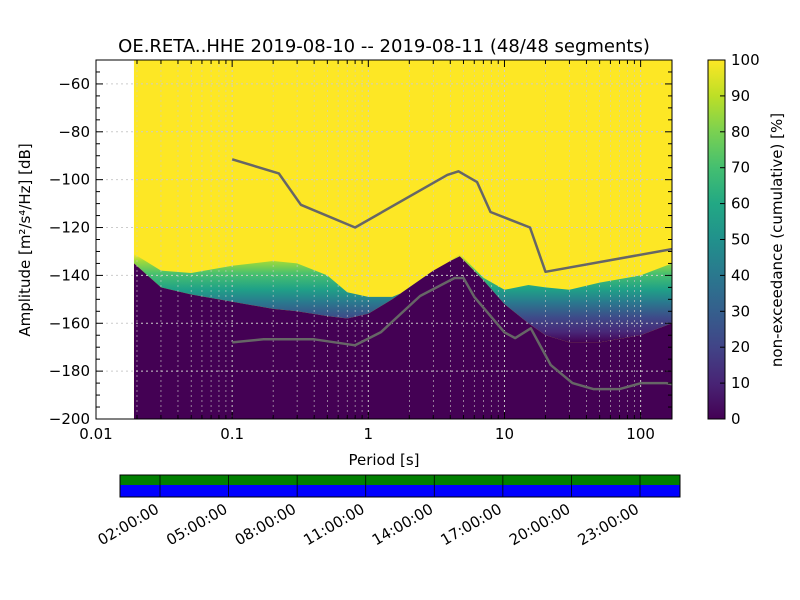 This screenshot has width=800, height=600. What do you see at coordinates (740, 168) in the screenshot?
I see `colorbar-tick-label: 70` at bounding box center [740, 168].